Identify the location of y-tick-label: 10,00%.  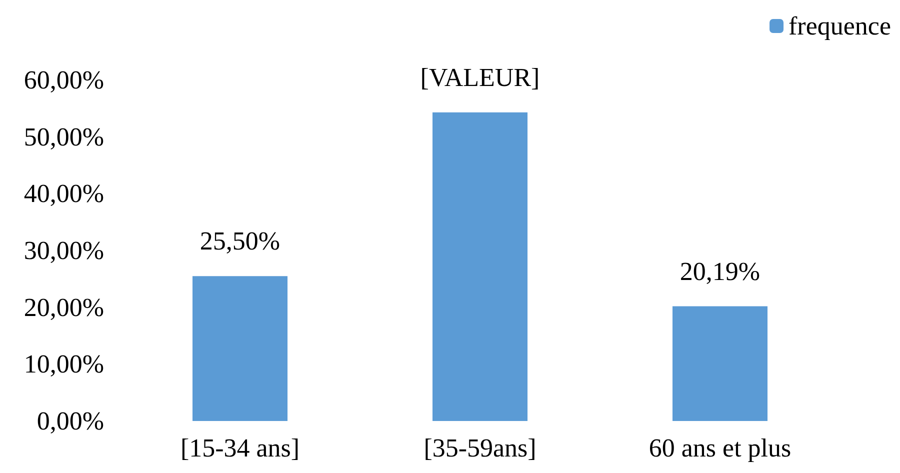
(64, 364).